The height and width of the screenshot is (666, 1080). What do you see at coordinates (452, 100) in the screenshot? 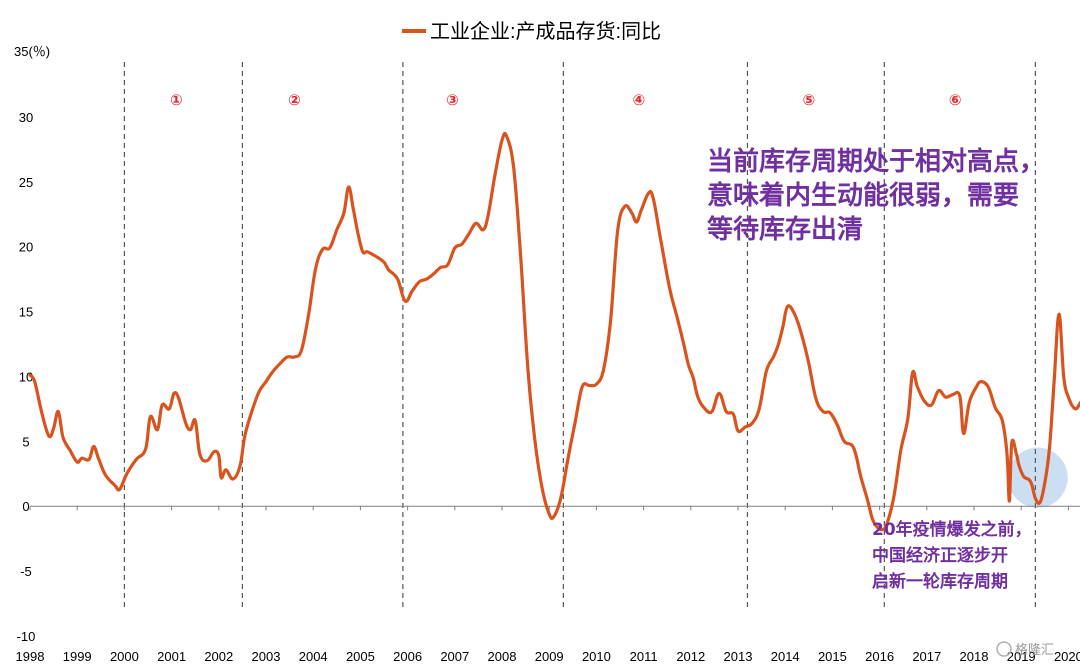
I see `cycle-label-3: ③` at bounding box center [452, 100].